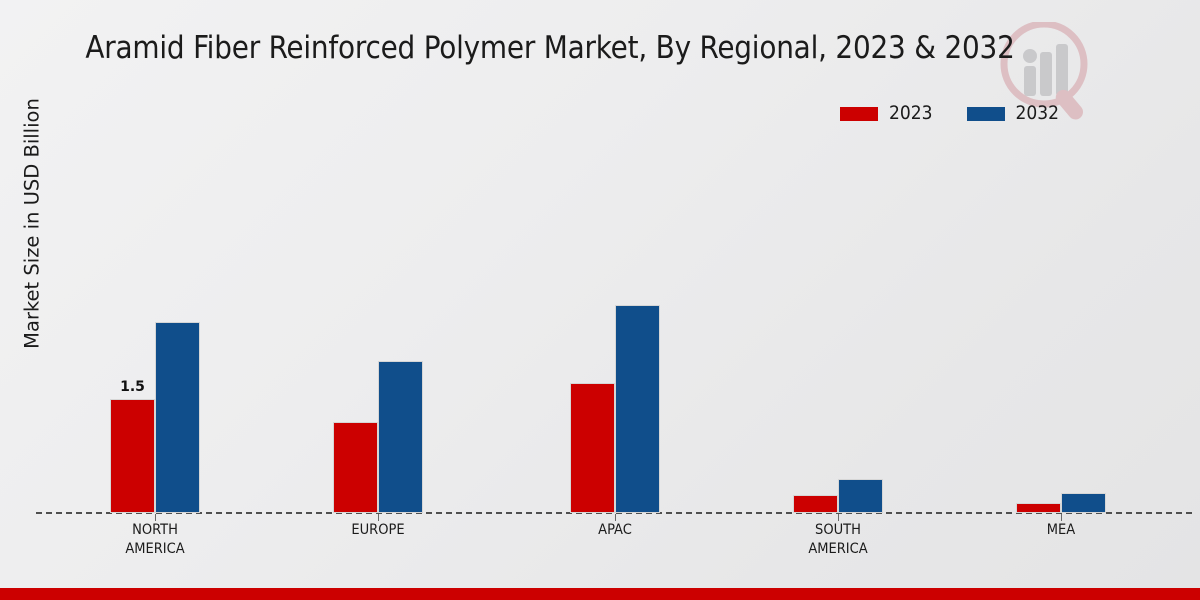 Image resolution: width=1200 pixels, height=600 pixels. What do you see at coordinates (838, 517) in the screenshot?
I see `x-tick-south-america` at bounding box center [838, 517].